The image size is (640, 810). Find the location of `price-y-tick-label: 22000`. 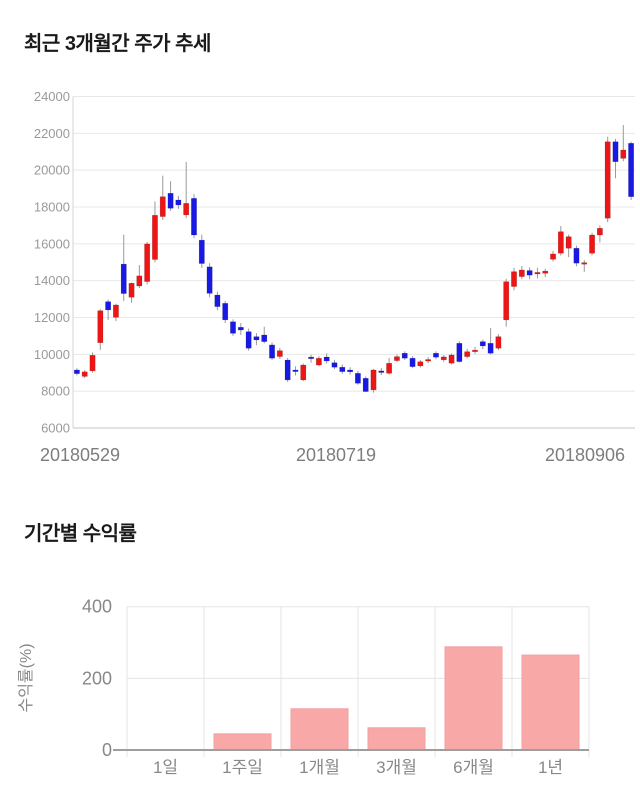

price-y-tick-label: 22000 is located at coordinates (52, 133).